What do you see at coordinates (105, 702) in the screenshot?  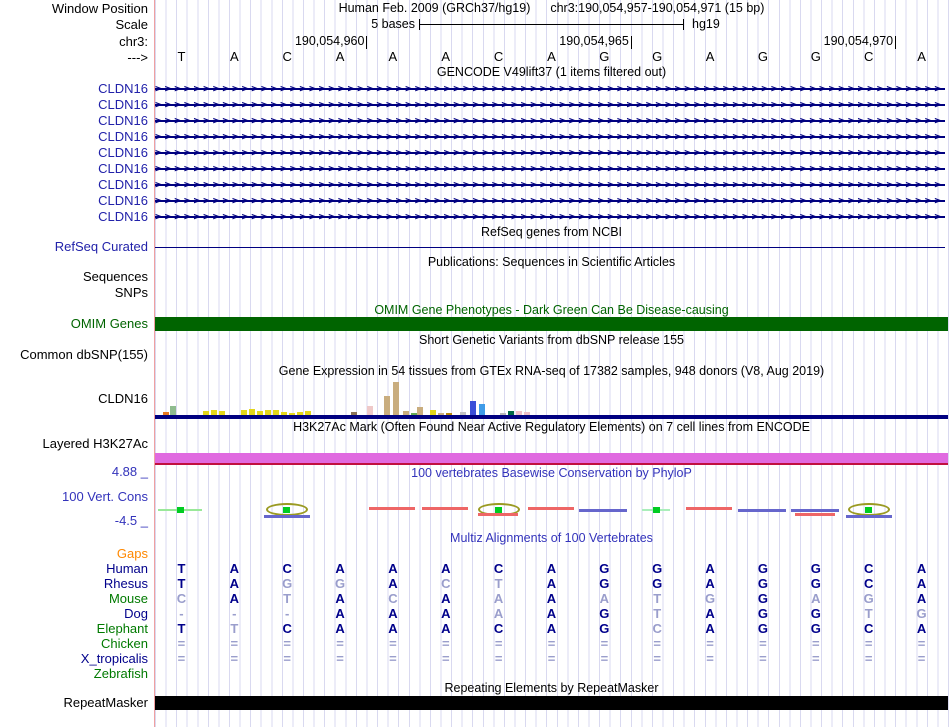 I see `repeatmasker-label: RepeatMasker` at bounding box center [105, 702].